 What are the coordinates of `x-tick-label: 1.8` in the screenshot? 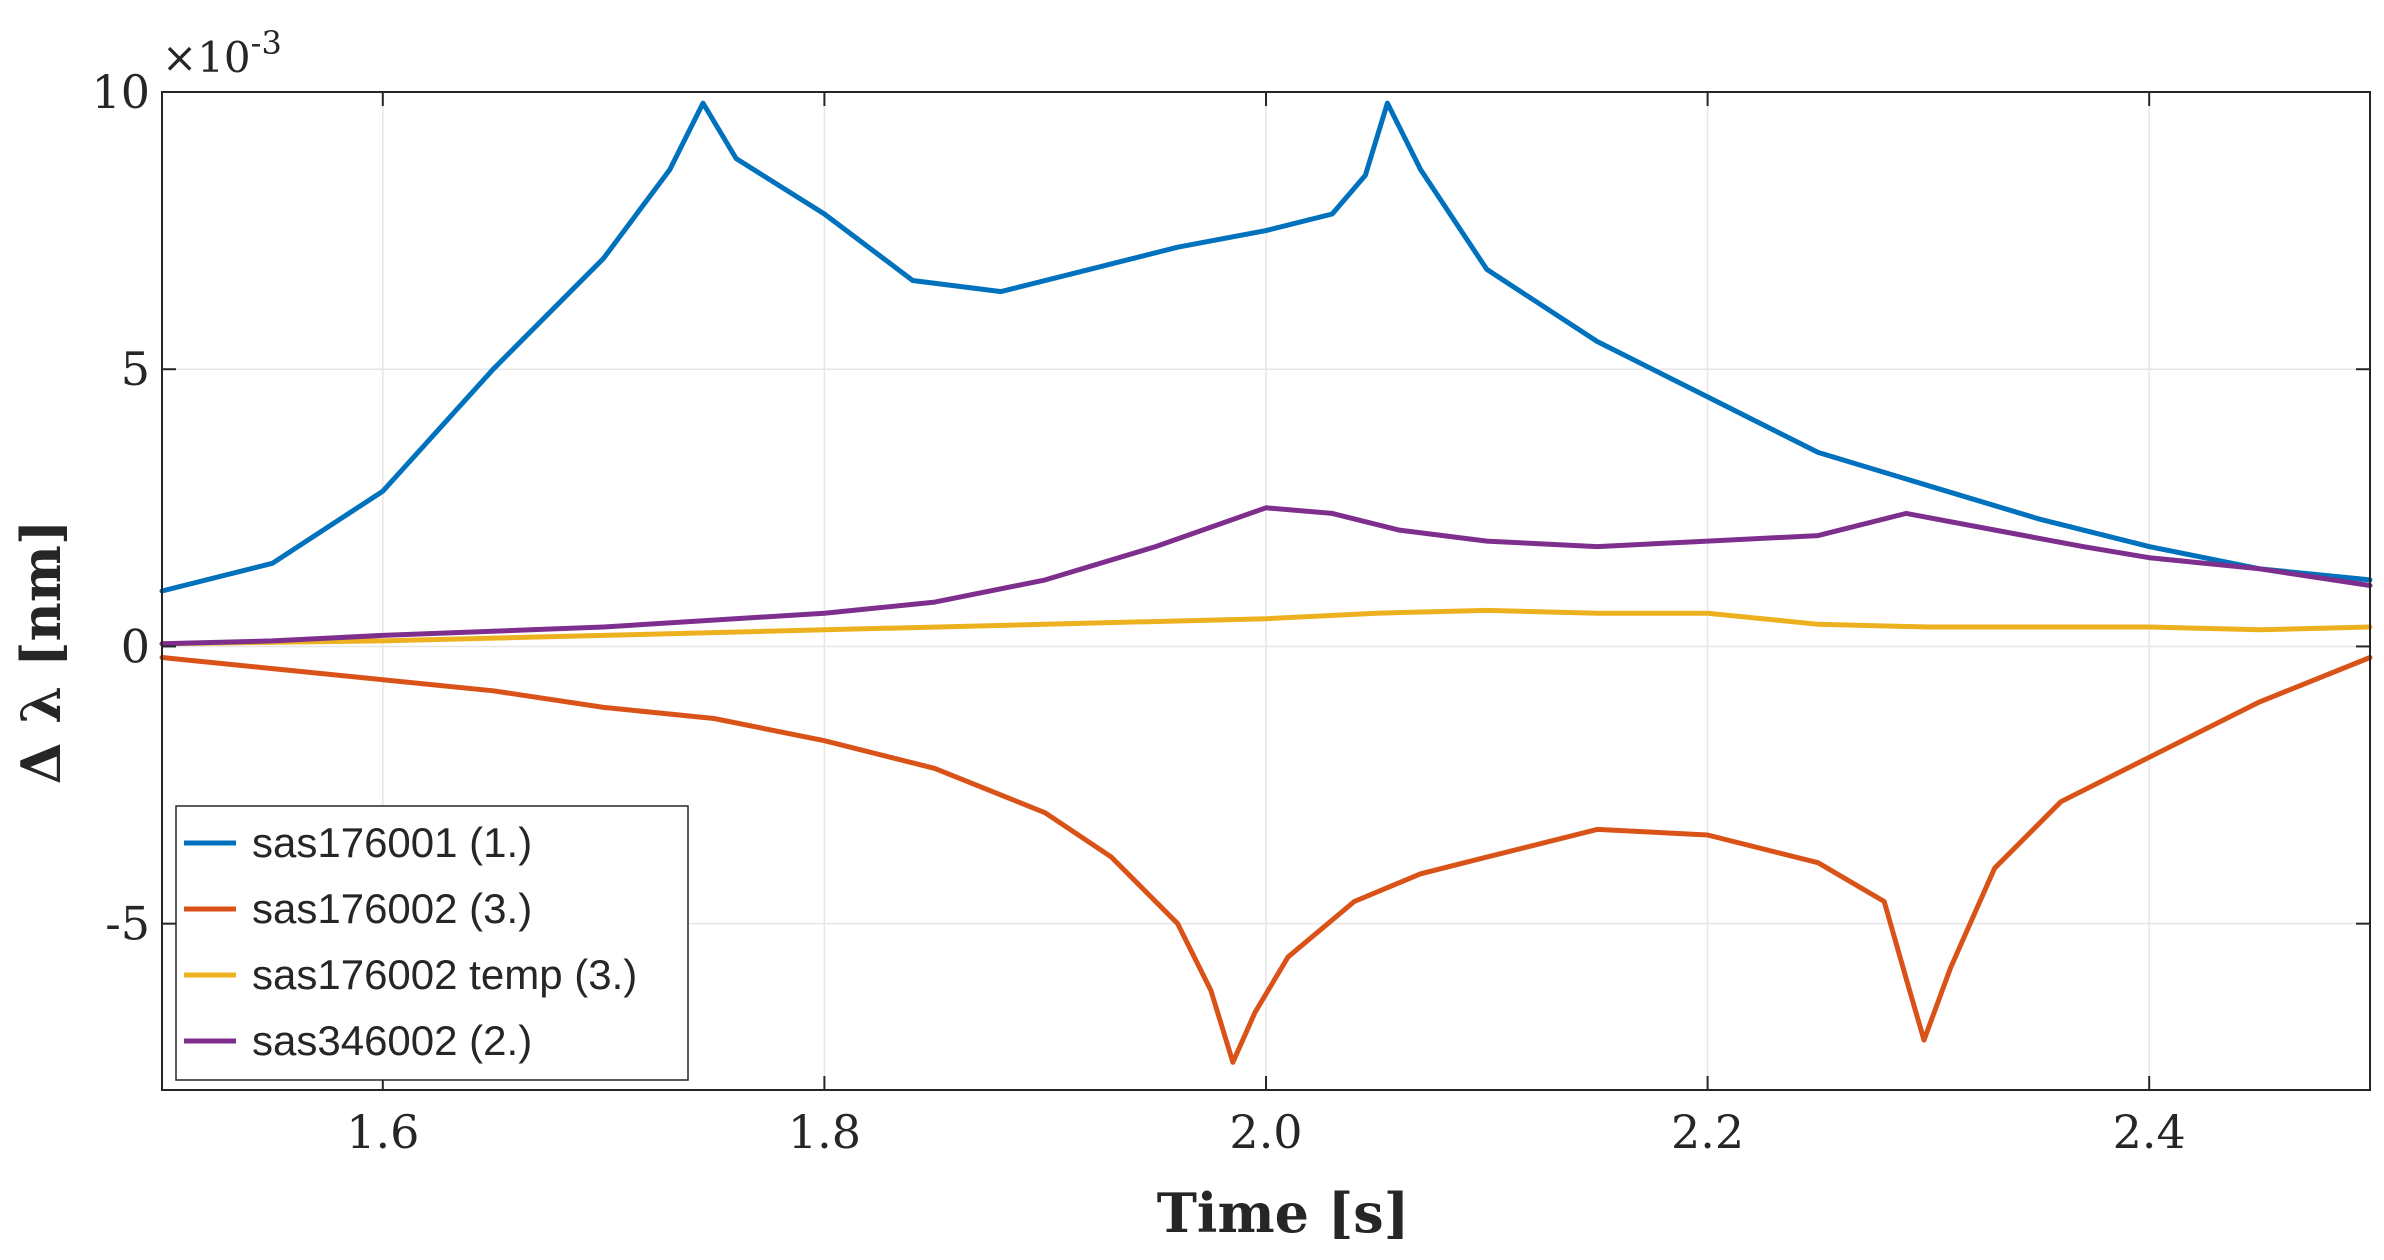 It's located at (824, 1132).